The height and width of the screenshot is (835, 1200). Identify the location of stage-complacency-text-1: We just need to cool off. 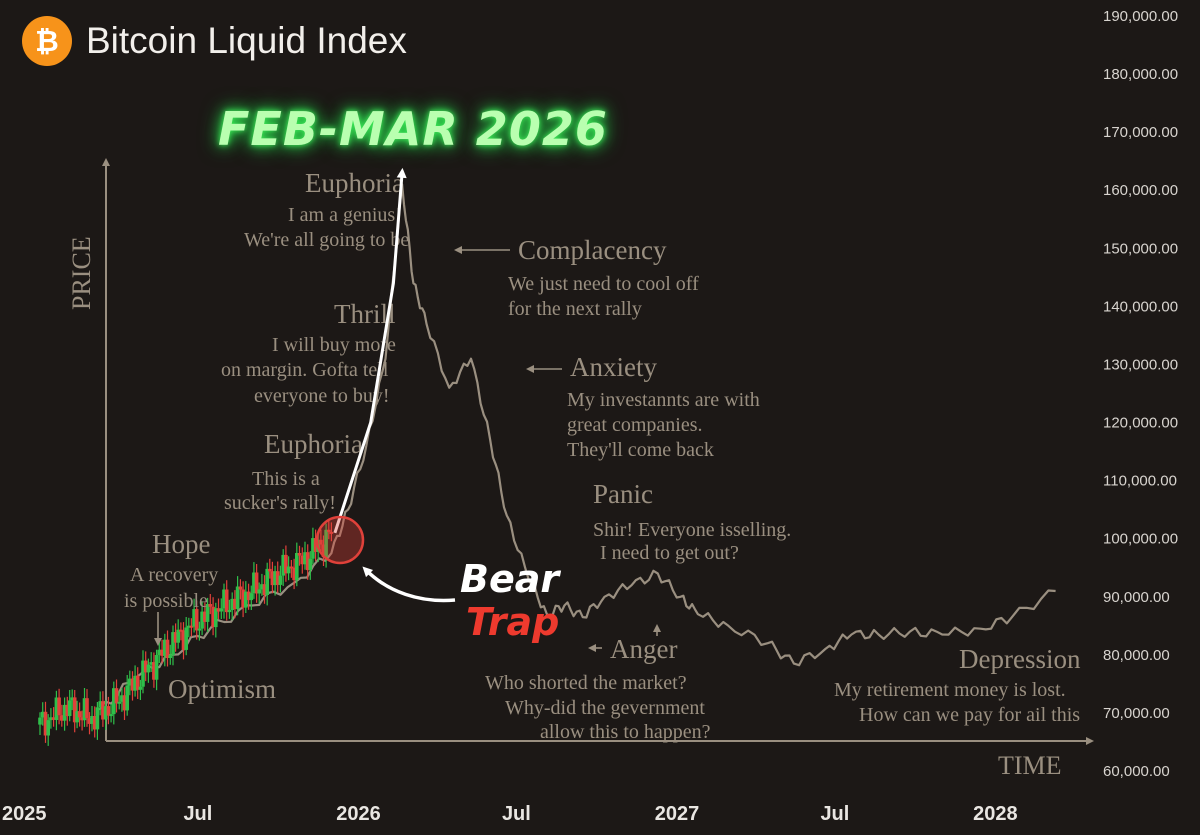
(603, 284).